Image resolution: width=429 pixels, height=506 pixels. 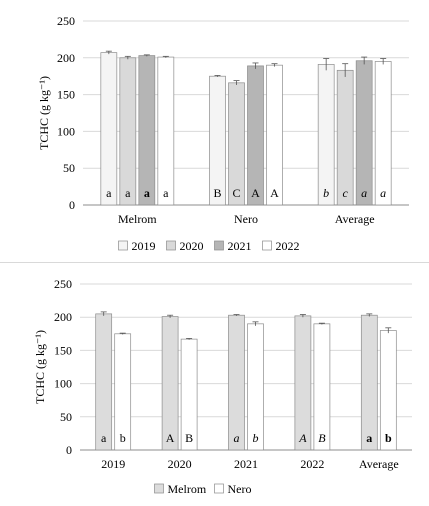 What do you see at coordinates (246, 464) in the screenshot?
I see `x-tick-label: 2021` at bounding box center [246, 464].